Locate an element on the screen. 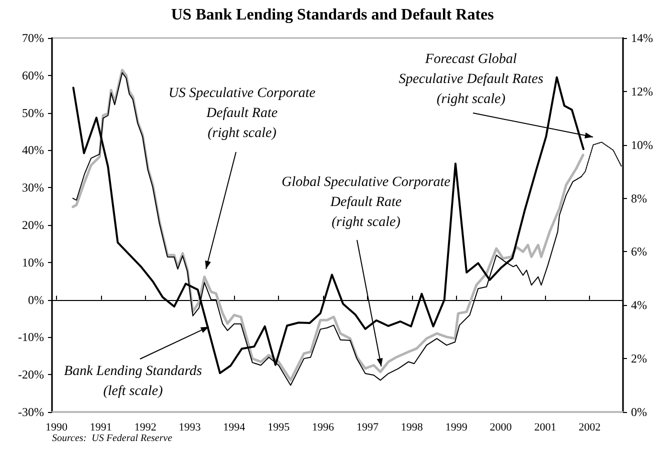 The height and width of the screenshot is (453, 665). y-tick-label: -10% is located at coordinates (31, 337).